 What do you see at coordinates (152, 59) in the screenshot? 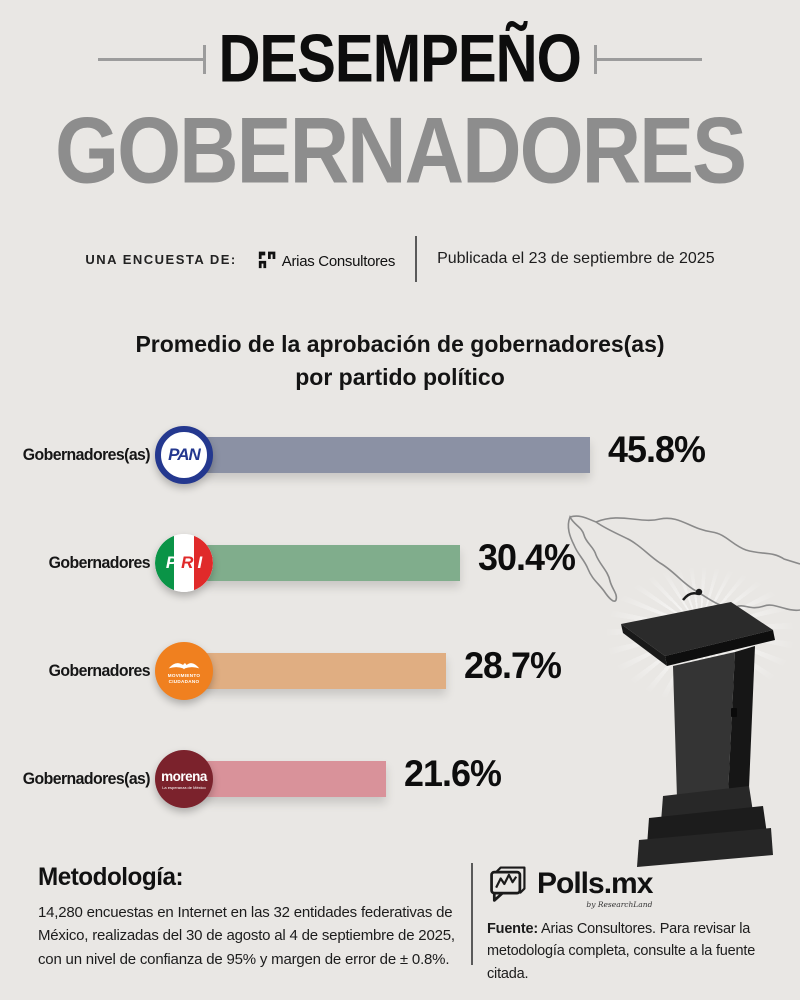
I see `title-flank-left` at bounding box center [152, 59].